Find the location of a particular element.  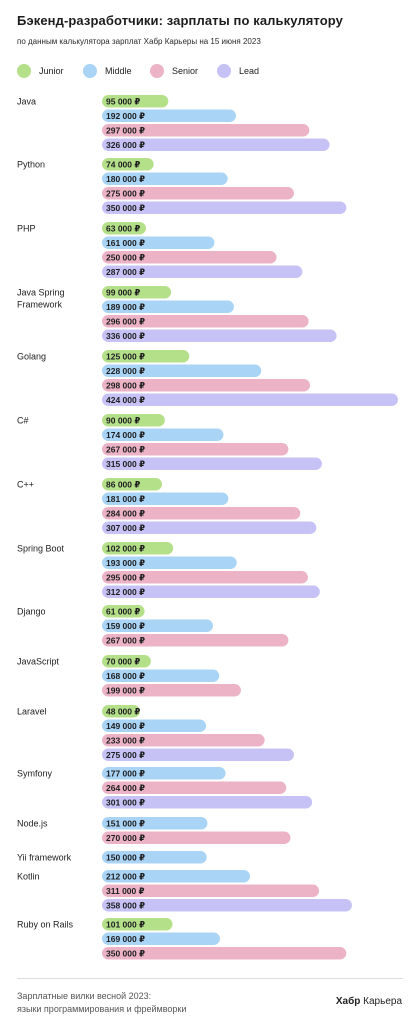

bar-value-symfony-lead: 301 000 ₽ is located at coordinates (125, 802).